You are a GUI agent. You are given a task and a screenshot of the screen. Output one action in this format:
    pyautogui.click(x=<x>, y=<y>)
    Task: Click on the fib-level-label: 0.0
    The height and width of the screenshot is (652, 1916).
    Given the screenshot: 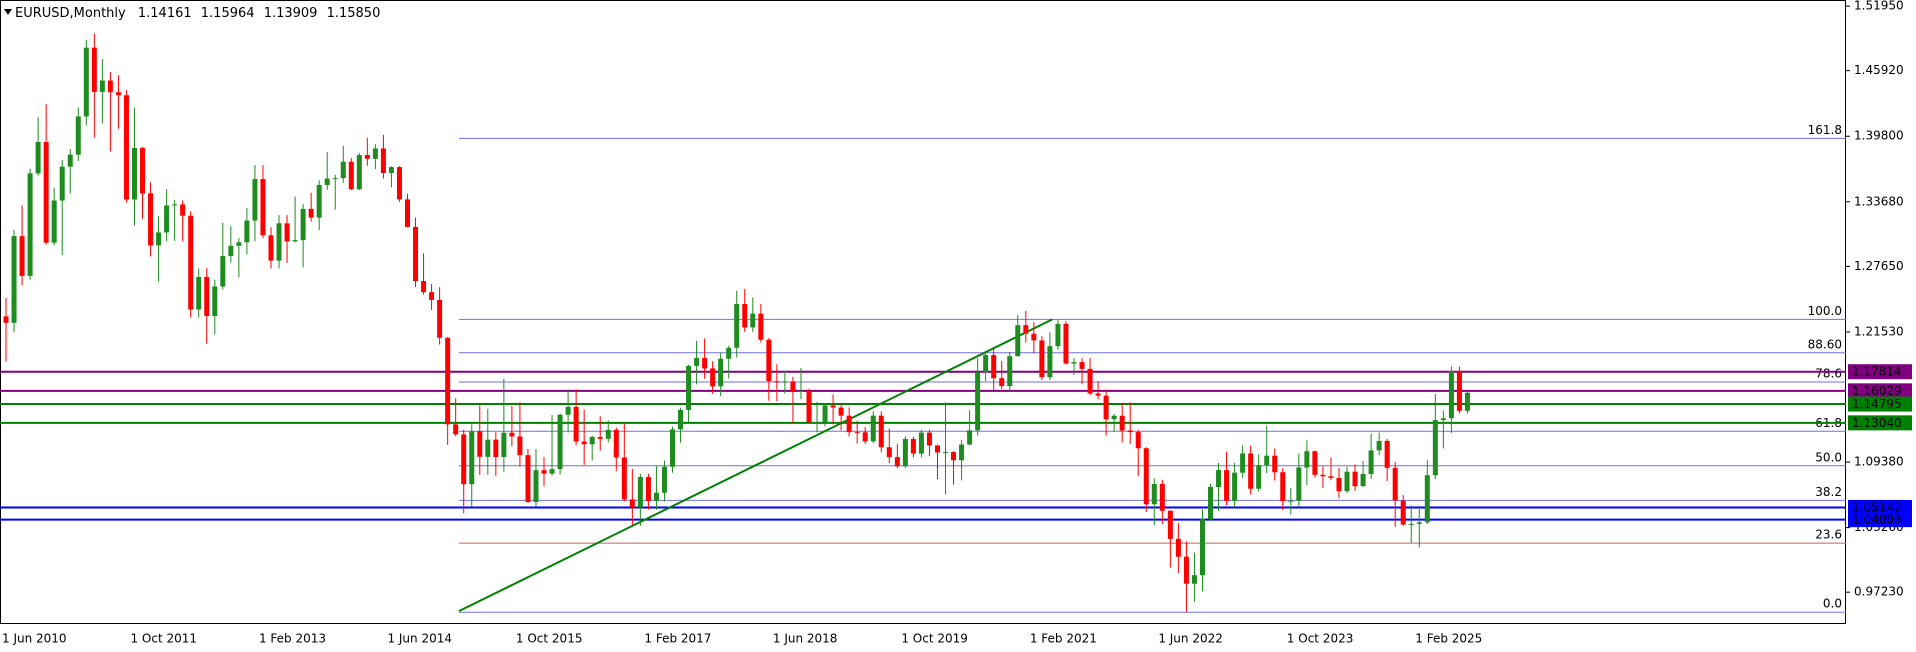 What is the action you would take?
    pyautogui.click(x=1832, y=604)
    